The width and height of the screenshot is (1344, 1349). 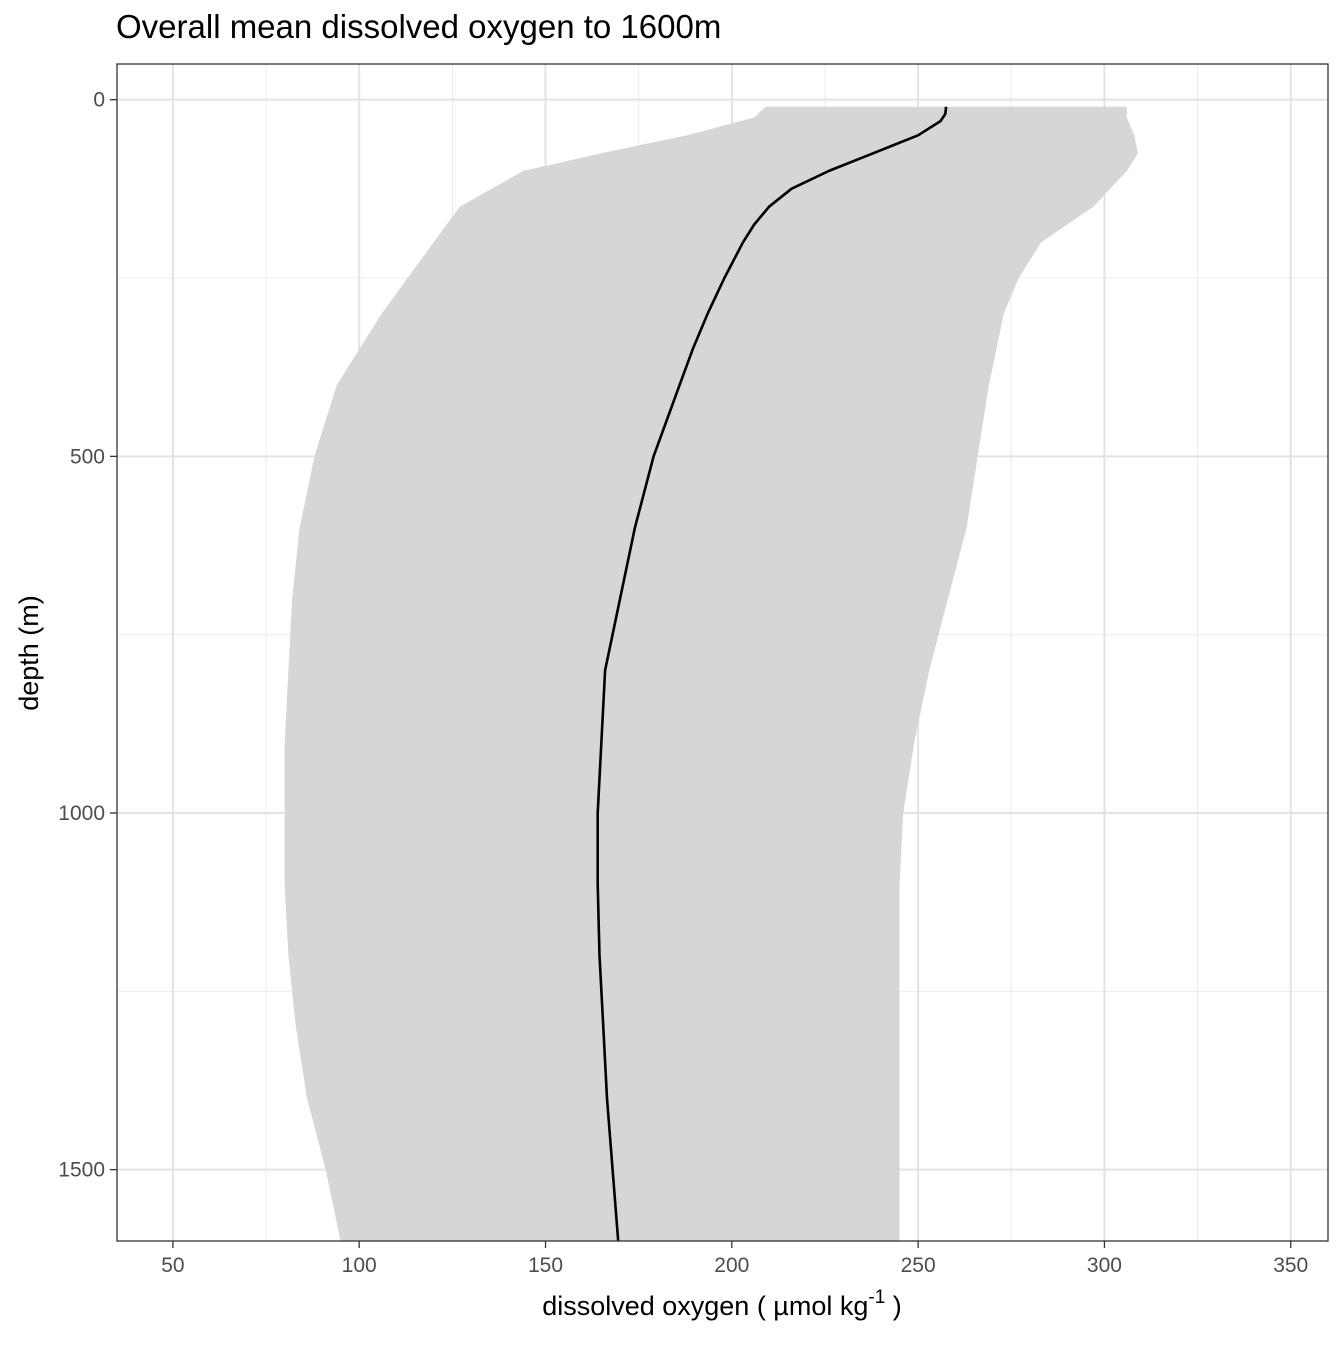 I want to click on chart-title: Overall mean dissolved oxygen to 1600m, so click(x=419, y=26).